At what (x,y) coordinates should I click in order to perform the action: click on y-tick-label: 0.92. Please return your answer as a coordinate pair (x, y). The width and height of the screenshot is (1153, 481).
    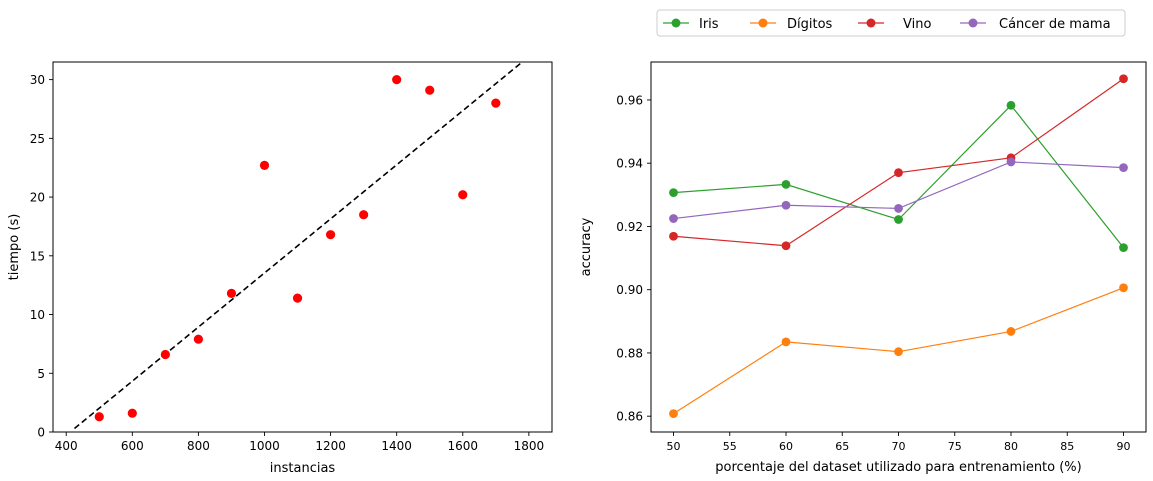
    Looking at the image, I should click on (629, 227).